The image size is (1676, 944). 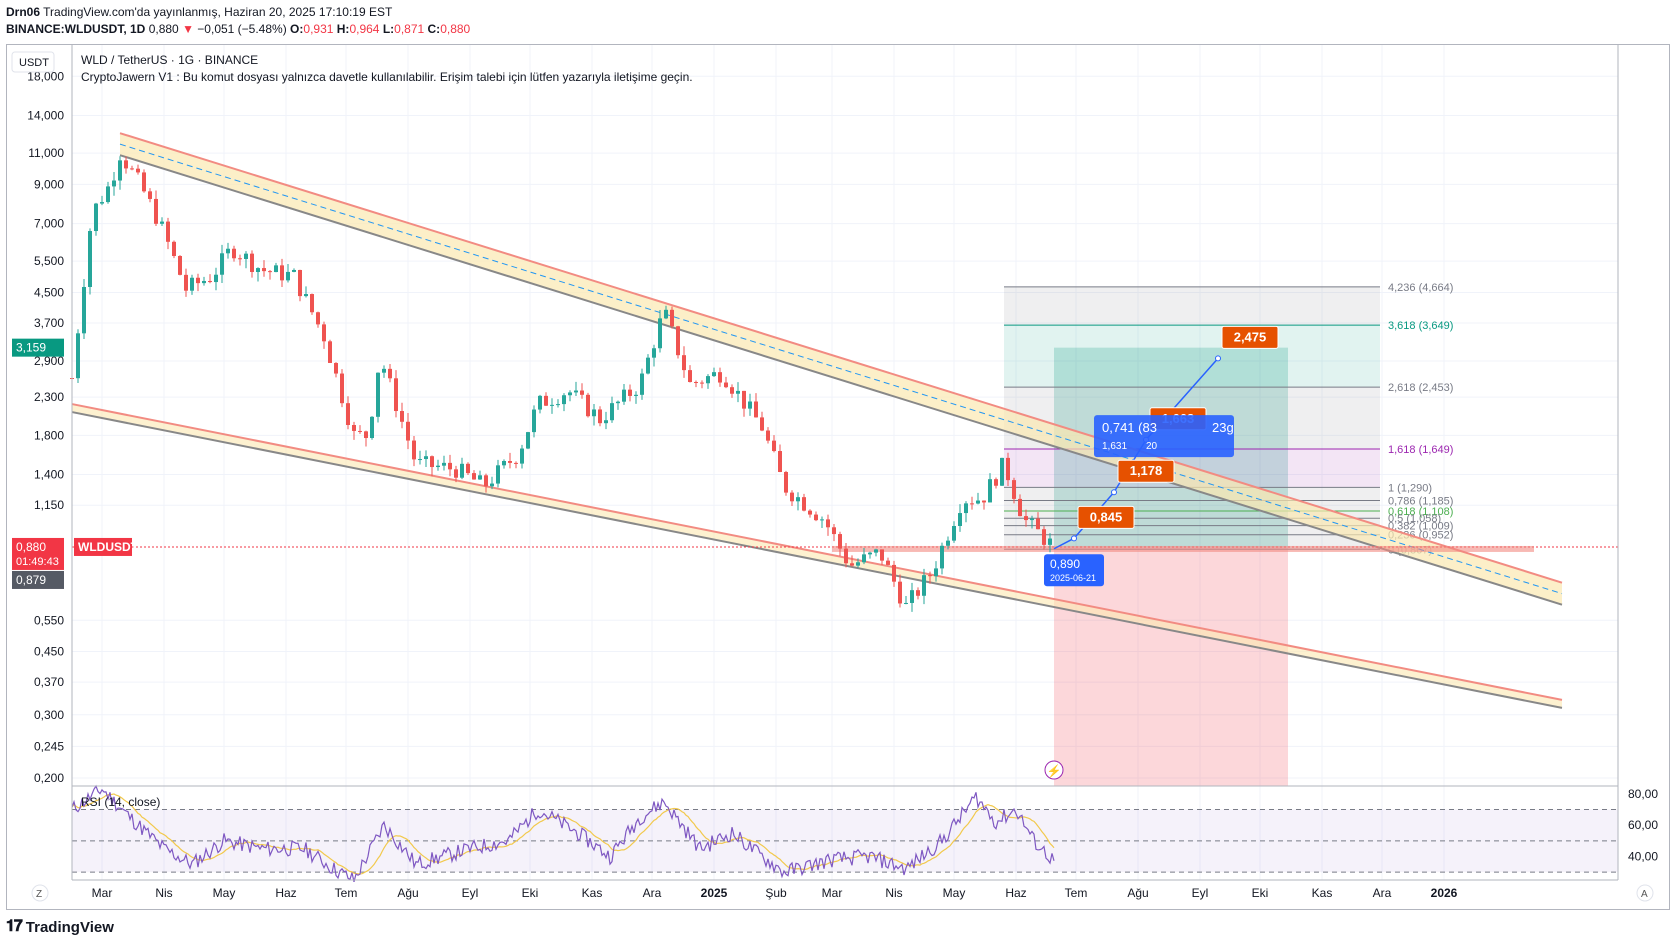 I want to click on y-tick-label: 5,500, so click(x=49, y=261).